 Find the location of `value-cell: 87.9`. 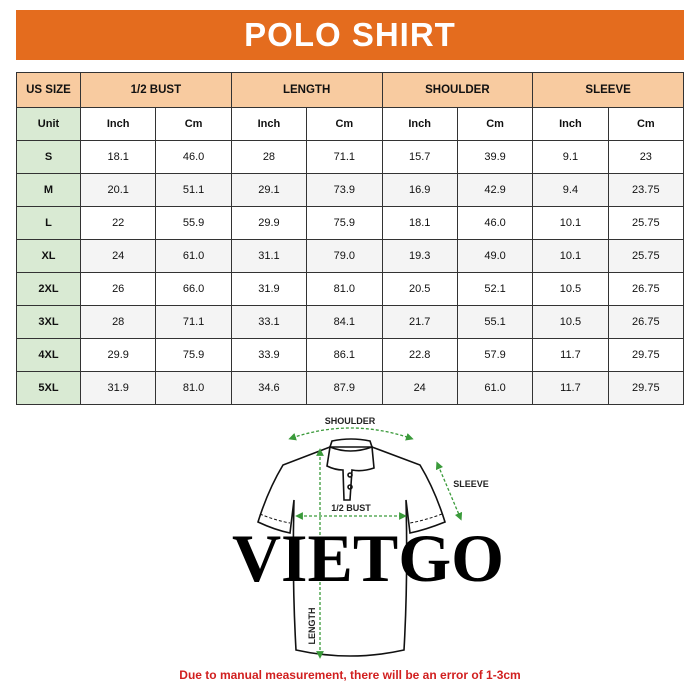

value-cell: 87.9 is located at coordinates (344, 388).